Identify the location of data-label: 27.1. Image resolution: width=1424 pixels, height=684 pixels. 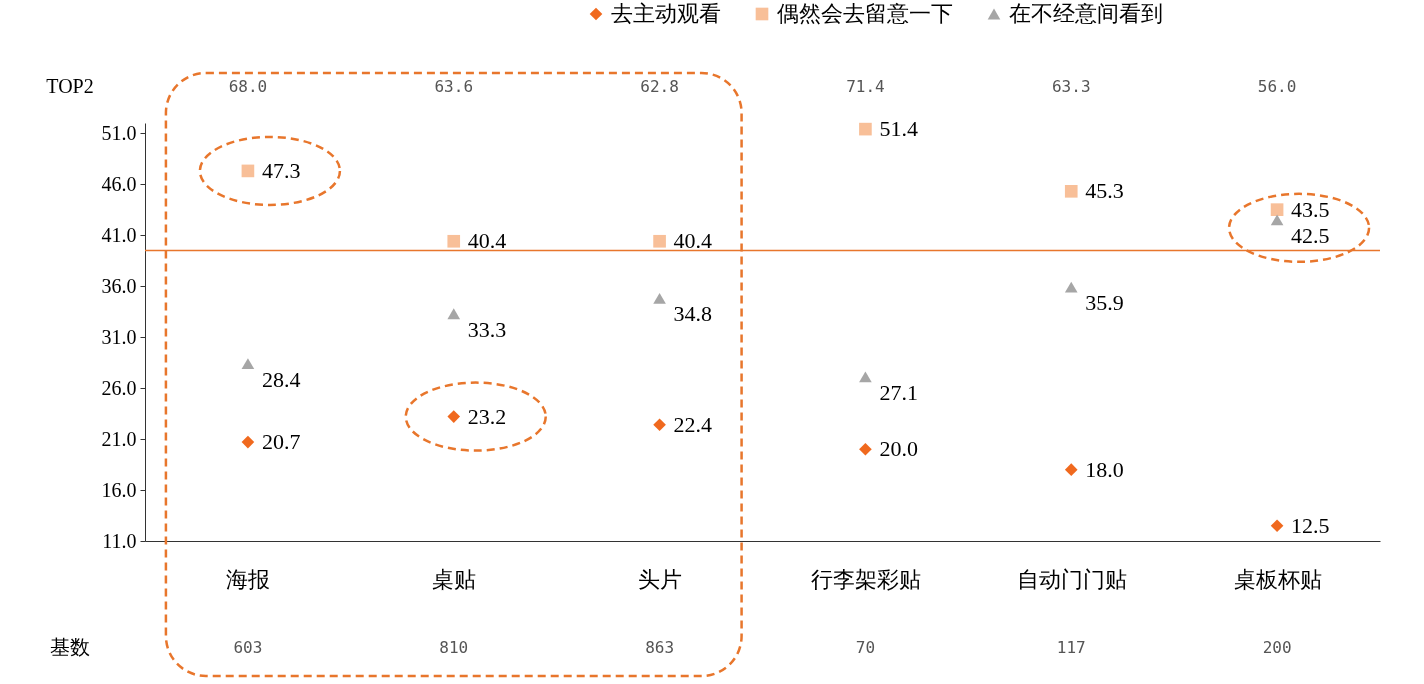
(898, 392).